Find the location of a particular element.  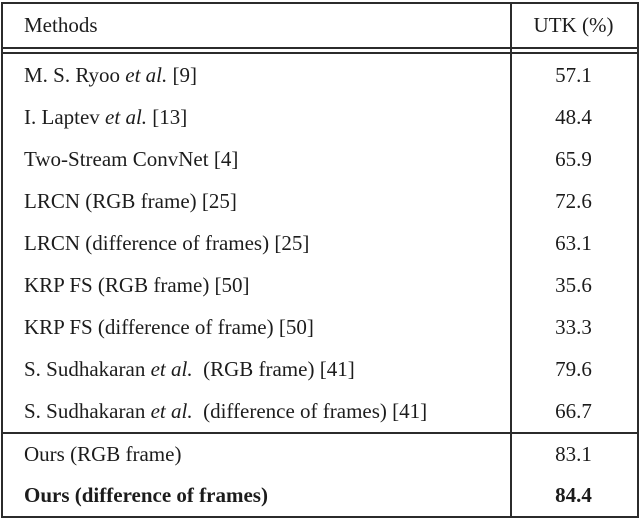

value-cell: 35.6 is located at coordinates (573, 284).